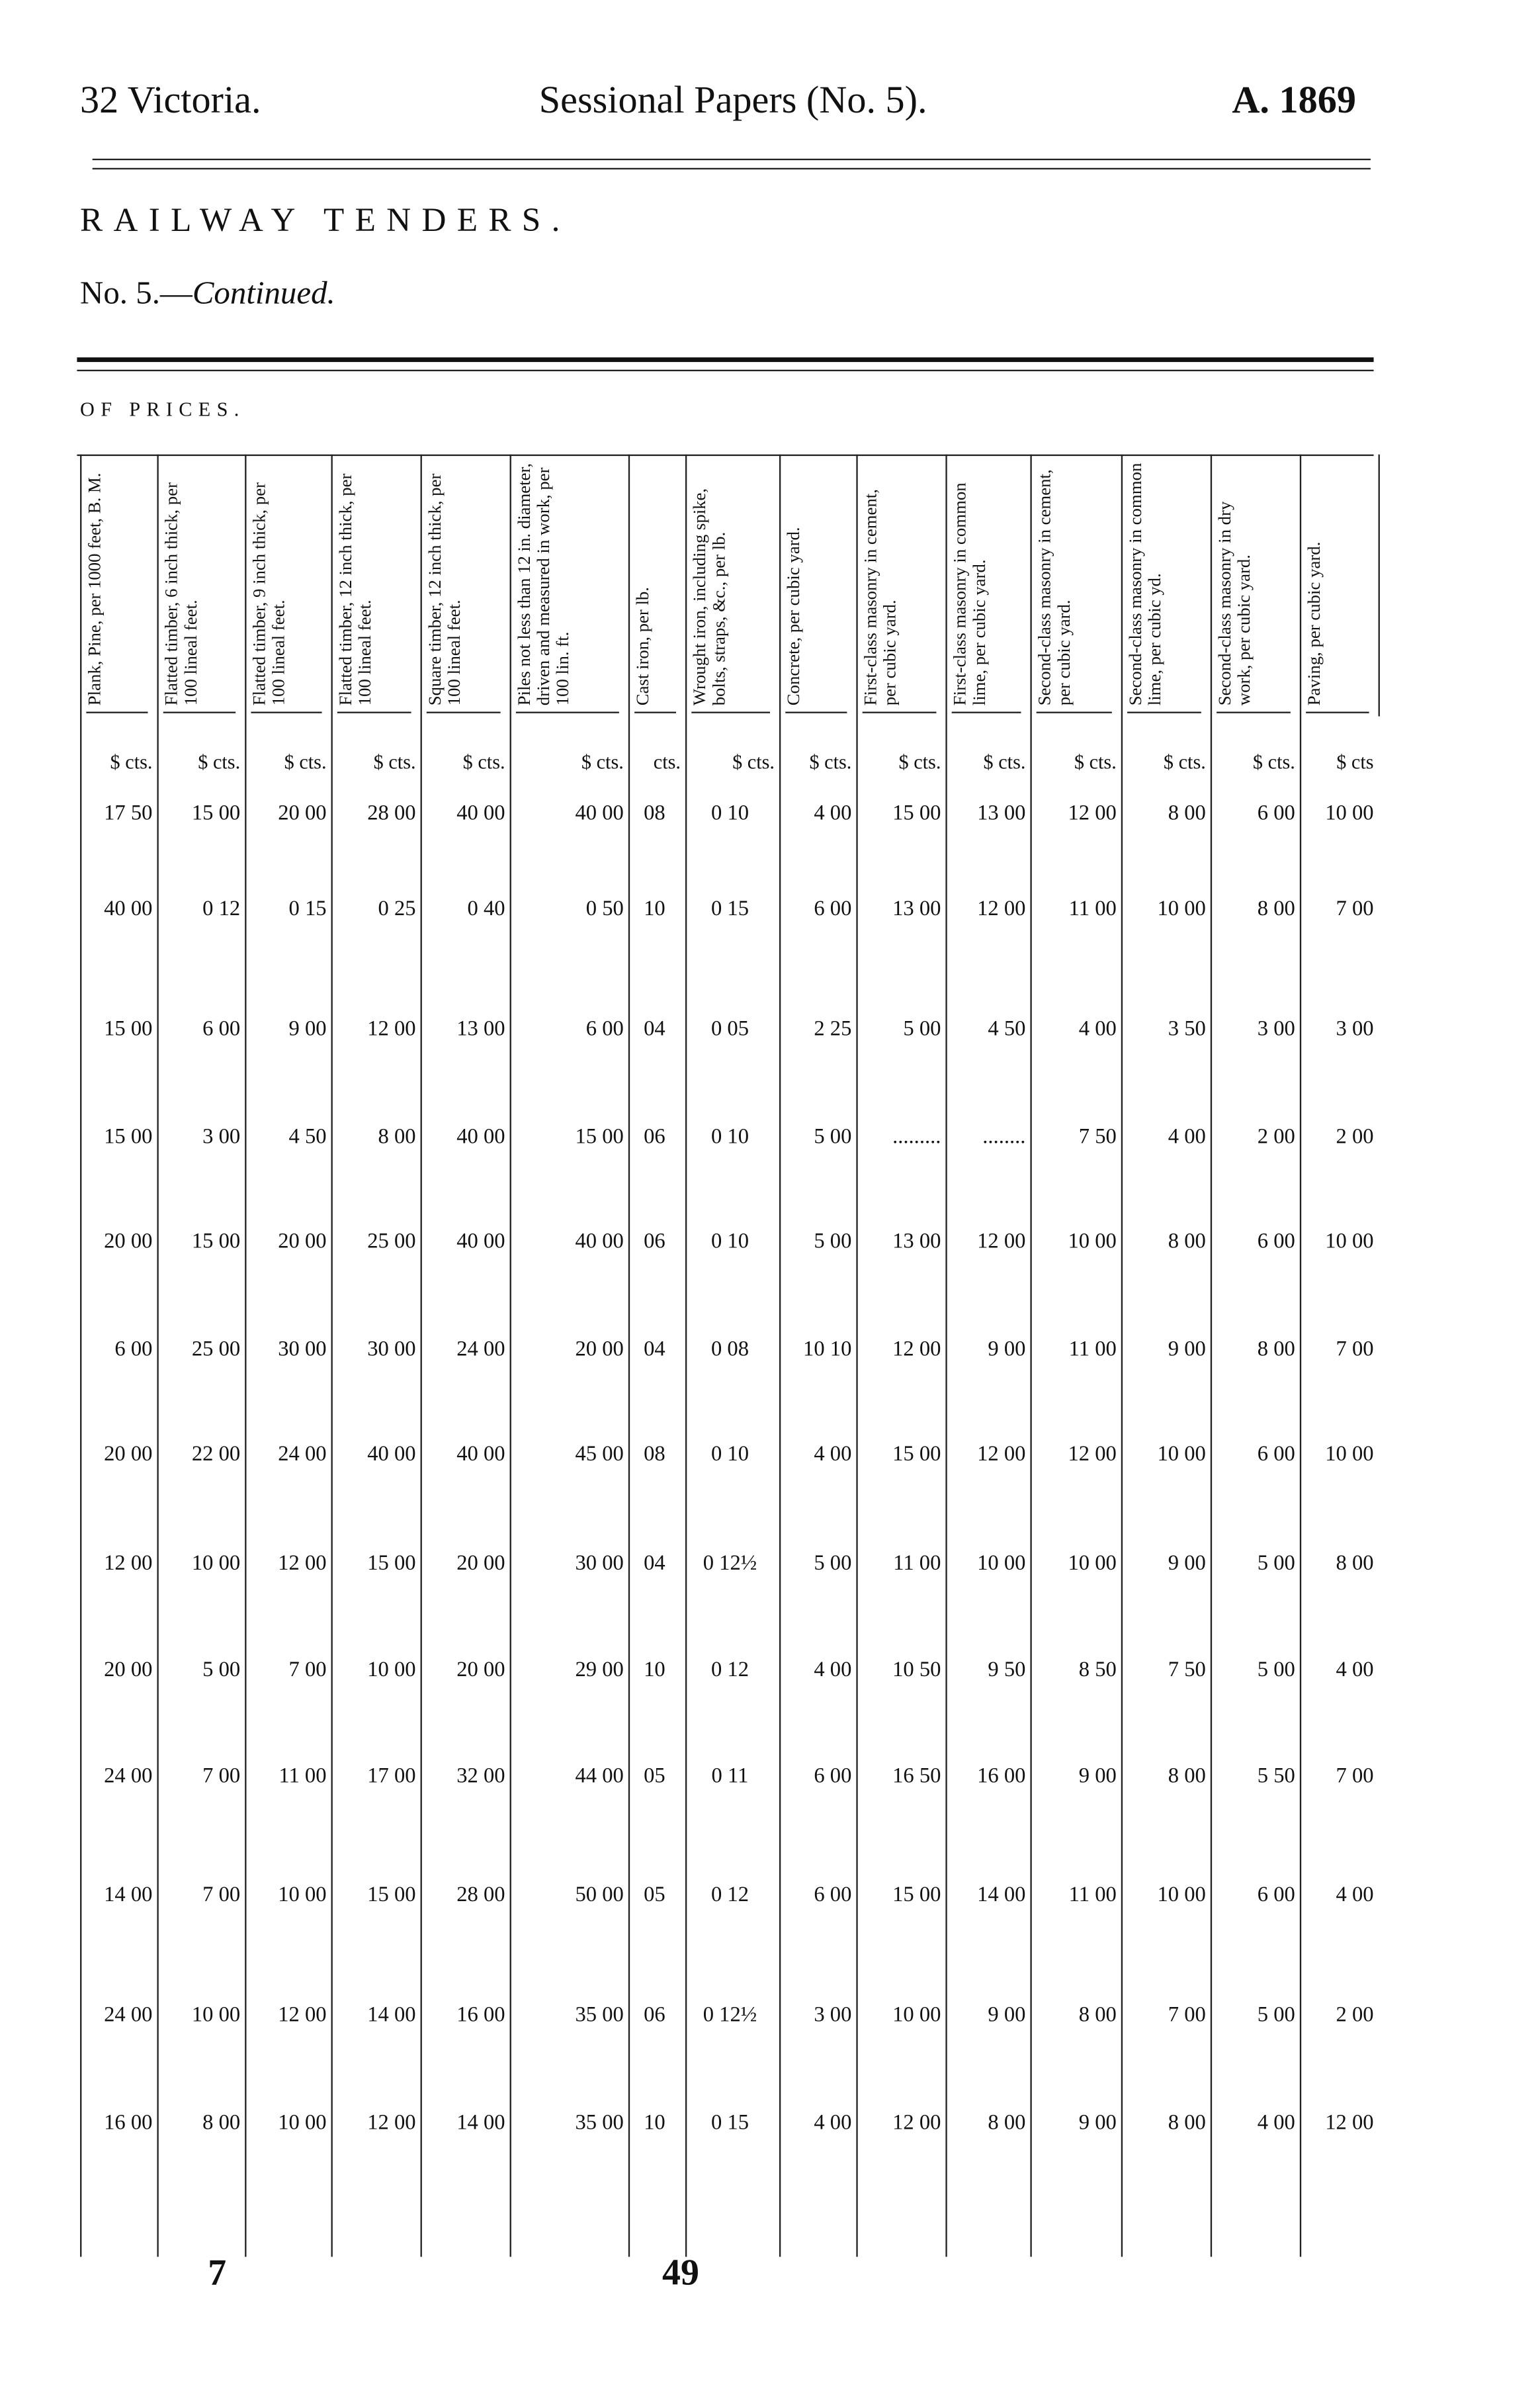 The width and height of the screenshot is (1540, 2408). Describe the element at coordinates (1001, 1896) in the screenshot. I see `table-cell: 14 00` at that location.